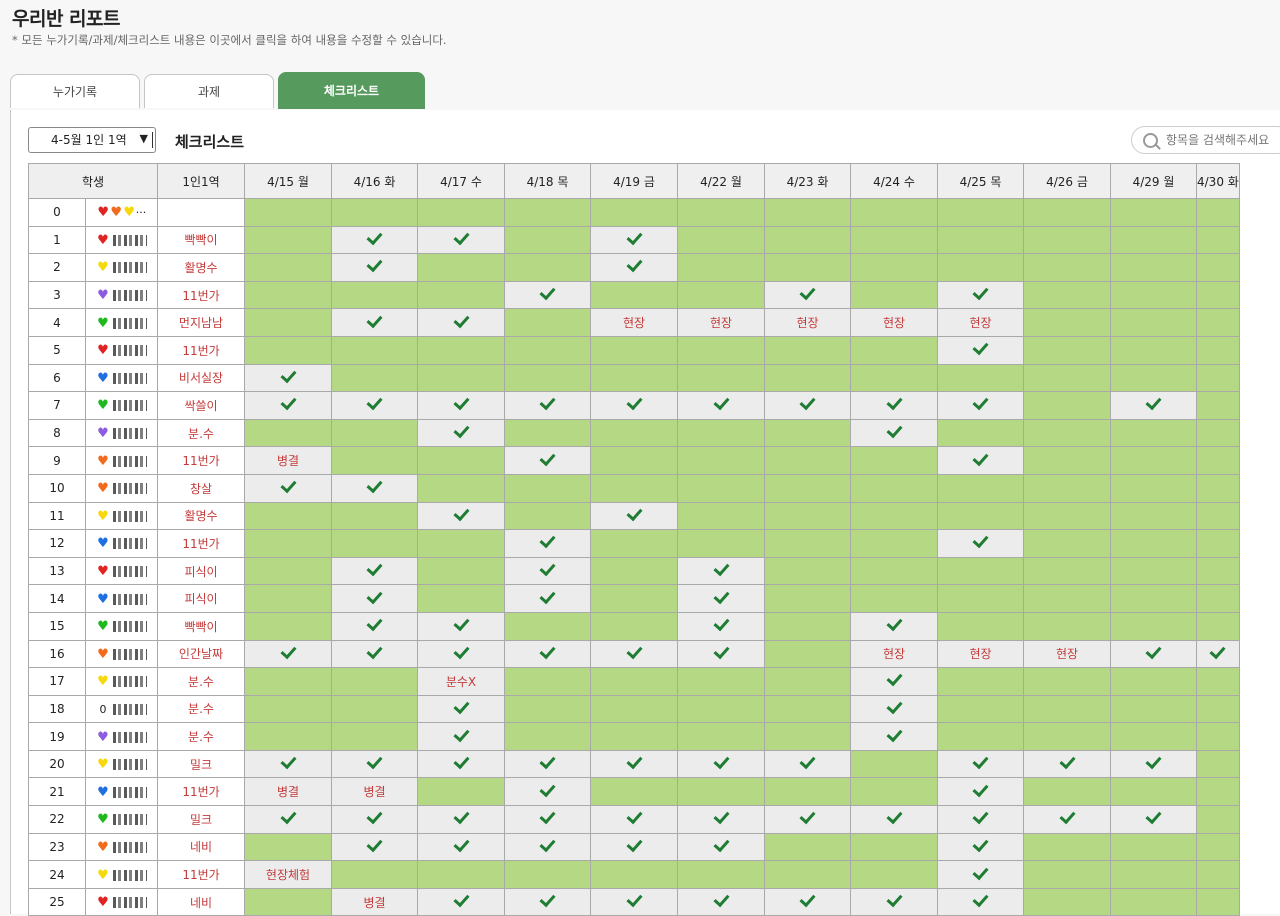  Describe the element at coordinates (374, 901) in the screenshot. I see `checklist-cell-note: 병결` at that location.